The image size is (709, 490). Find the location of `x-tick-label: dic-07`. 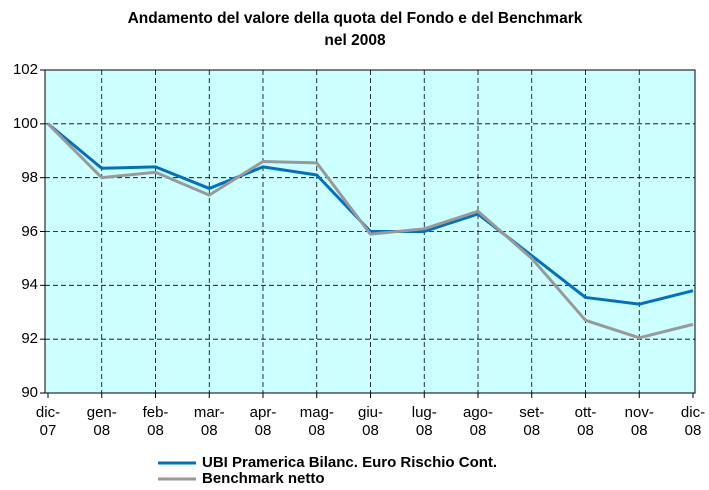

x-tick-label: dic-07 is located at coordinates (48, 421).